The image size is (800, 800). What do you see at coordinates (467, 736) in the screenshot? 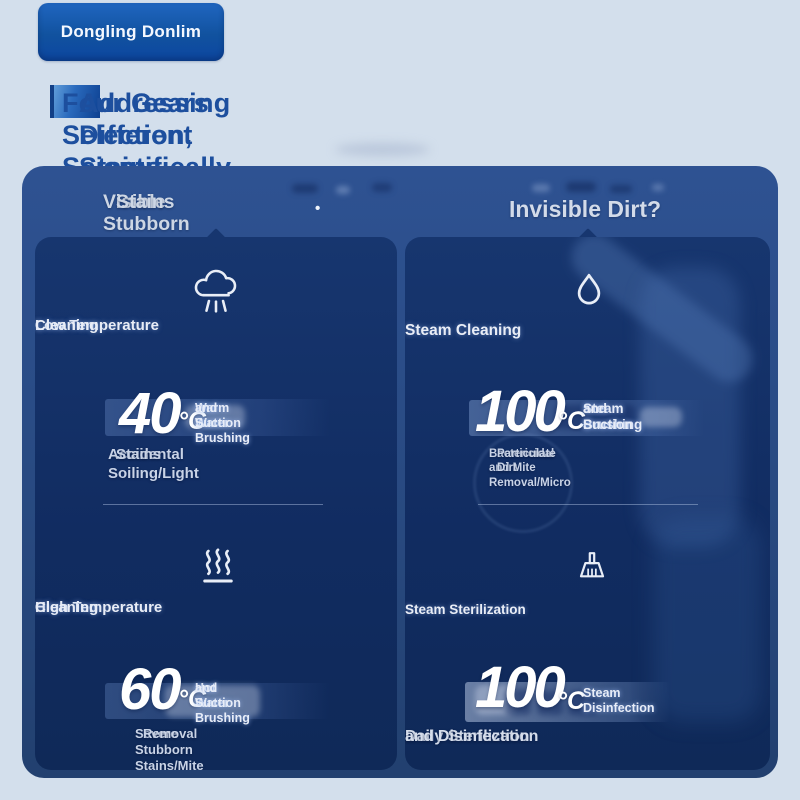
I see `target-line: and Disinfection` at bounding box center [467, 736].